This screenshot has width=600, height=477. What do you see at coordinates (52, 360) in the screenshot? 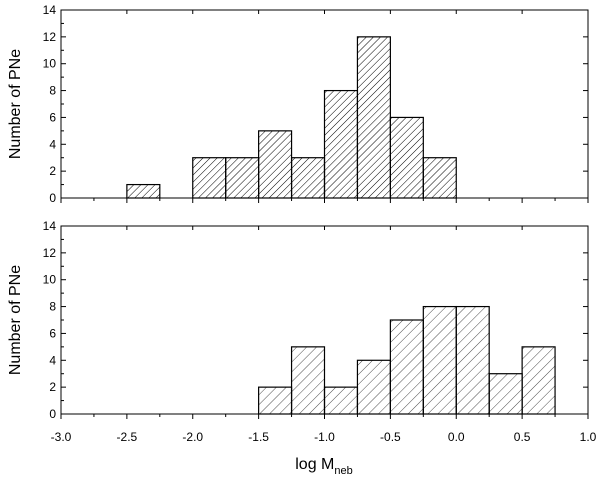
I see `bottom-y-tick-label: 4` at bounding box center [52, 360].